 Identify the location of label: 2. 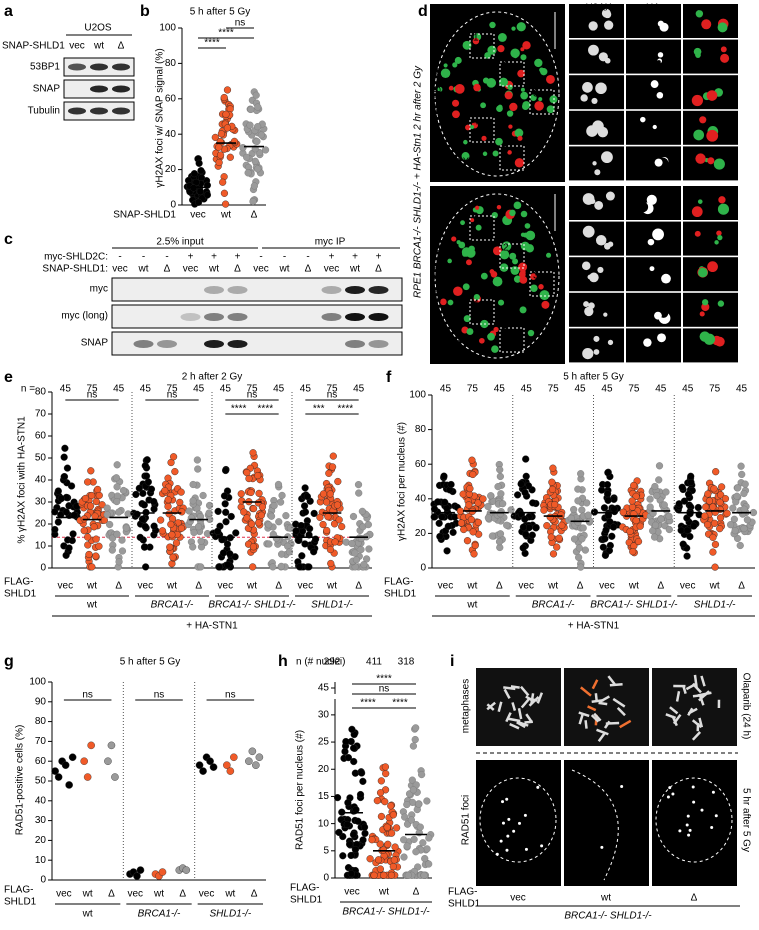
(506, 248).